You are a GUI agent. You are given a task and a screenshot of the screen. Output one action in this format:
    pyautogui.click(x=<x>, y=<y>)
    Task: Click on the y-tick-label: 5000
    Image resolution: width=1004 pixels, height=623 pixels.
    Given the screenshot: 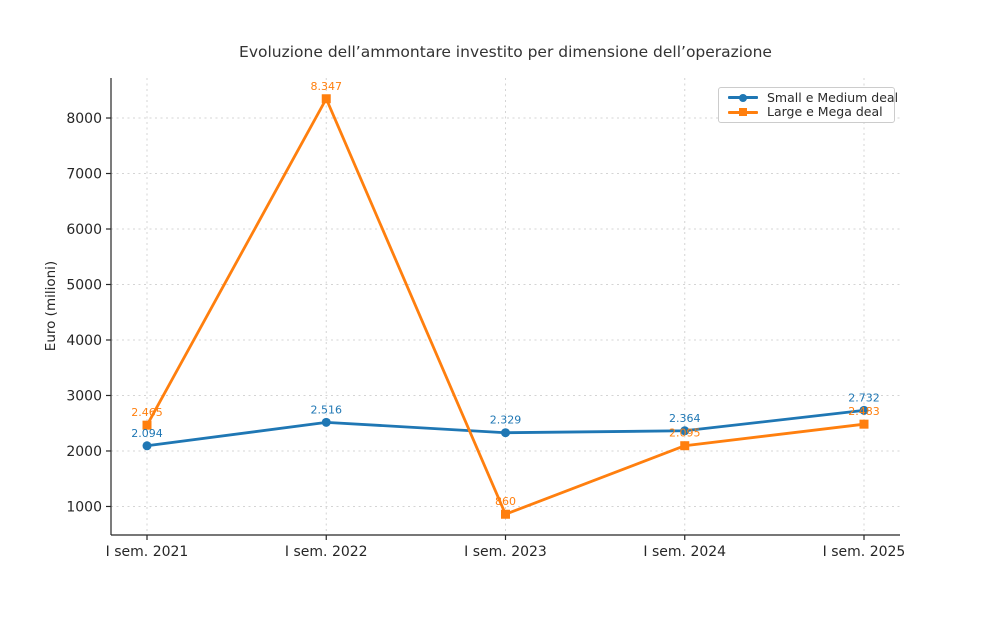 What is the action you would take?
    pyautogui.click(x=84, y=285)
    